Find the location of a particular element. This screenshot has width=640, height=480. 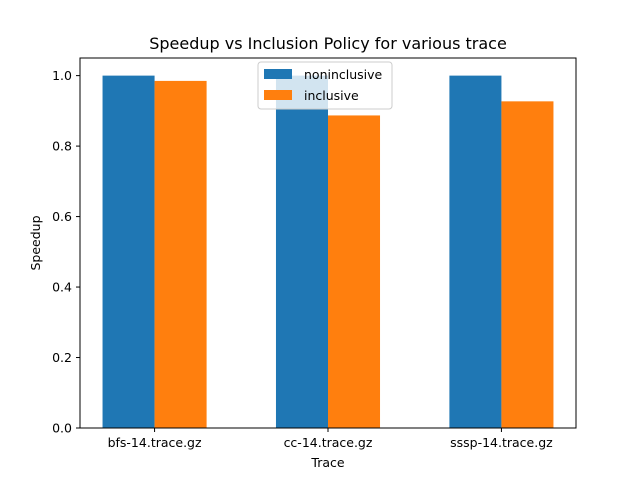

x-tick-label: sssp-14.trace.gz is located at coordinates (501, 442).